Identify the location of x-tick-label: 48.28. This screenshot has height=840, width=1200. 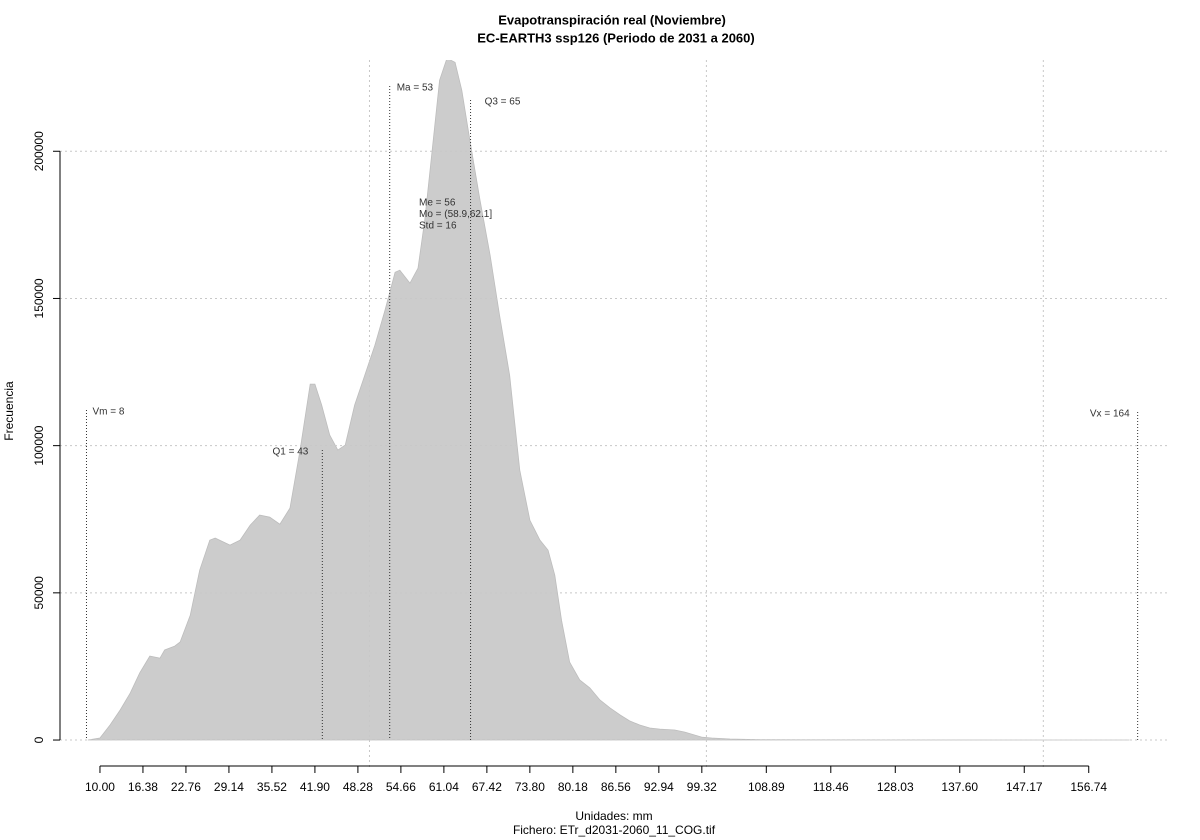
(358, 787).